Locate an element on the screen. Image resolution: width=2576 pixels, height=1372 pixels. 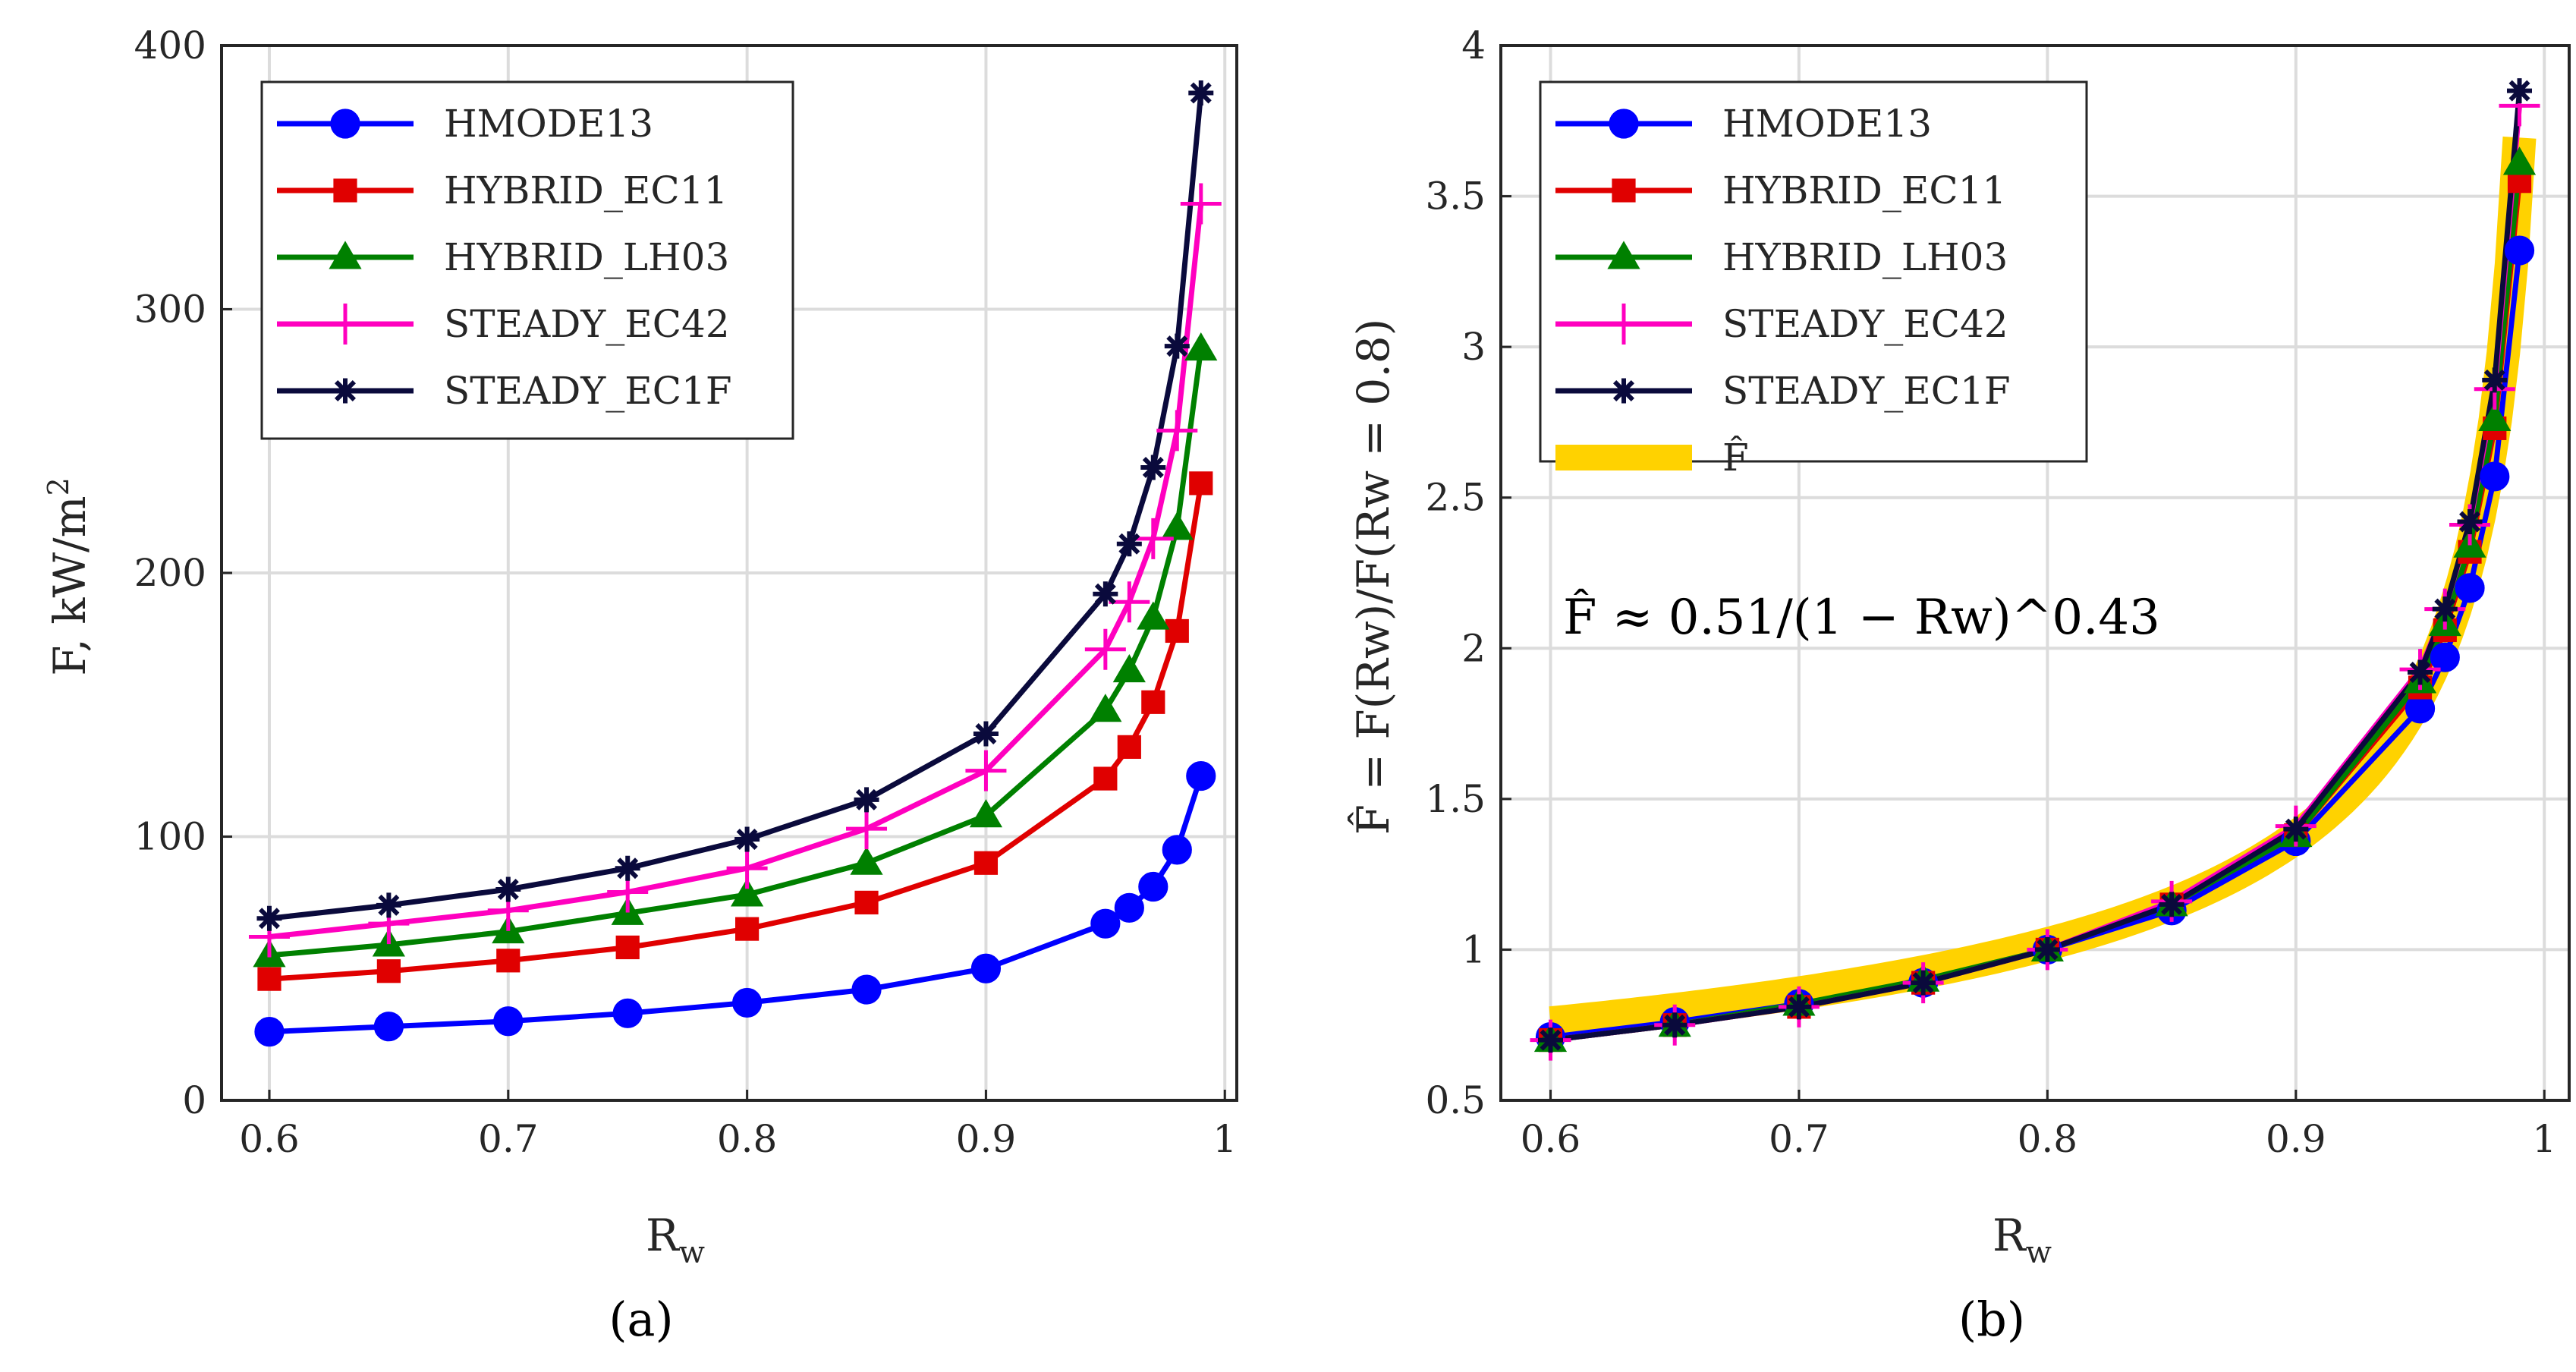
panel-a-x-tick-label: 0.7 is located at coordinates (508, 1139).